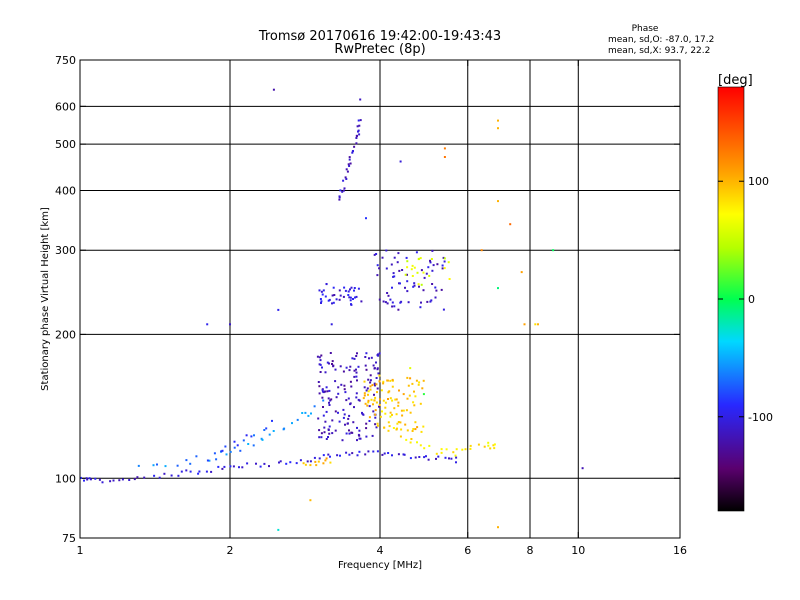  I want to click on y-axis-label: Stationary phase Virtual Height [km], so click(45, 299).